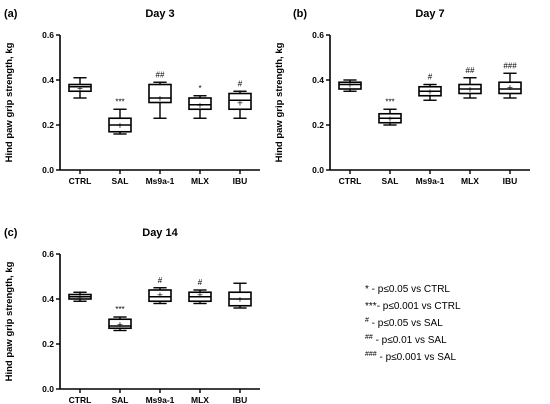  What do you see at coordinates (371, 354) in the screenshot?
I see `legend-symbol: ###` at bounding box center [371, 354].